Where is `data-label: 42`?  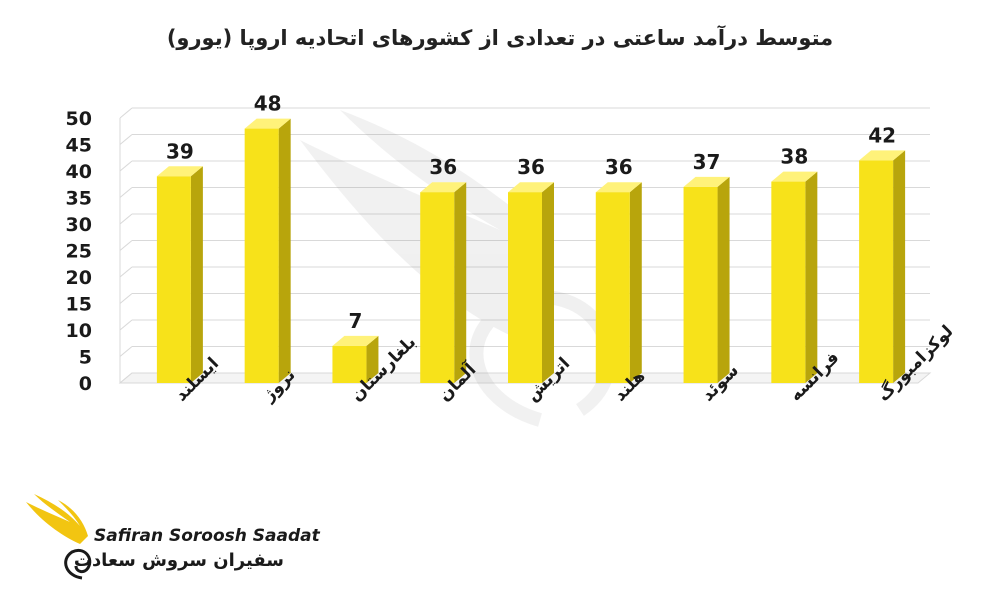 data-label: 42 is located at coordinates (882, 135).